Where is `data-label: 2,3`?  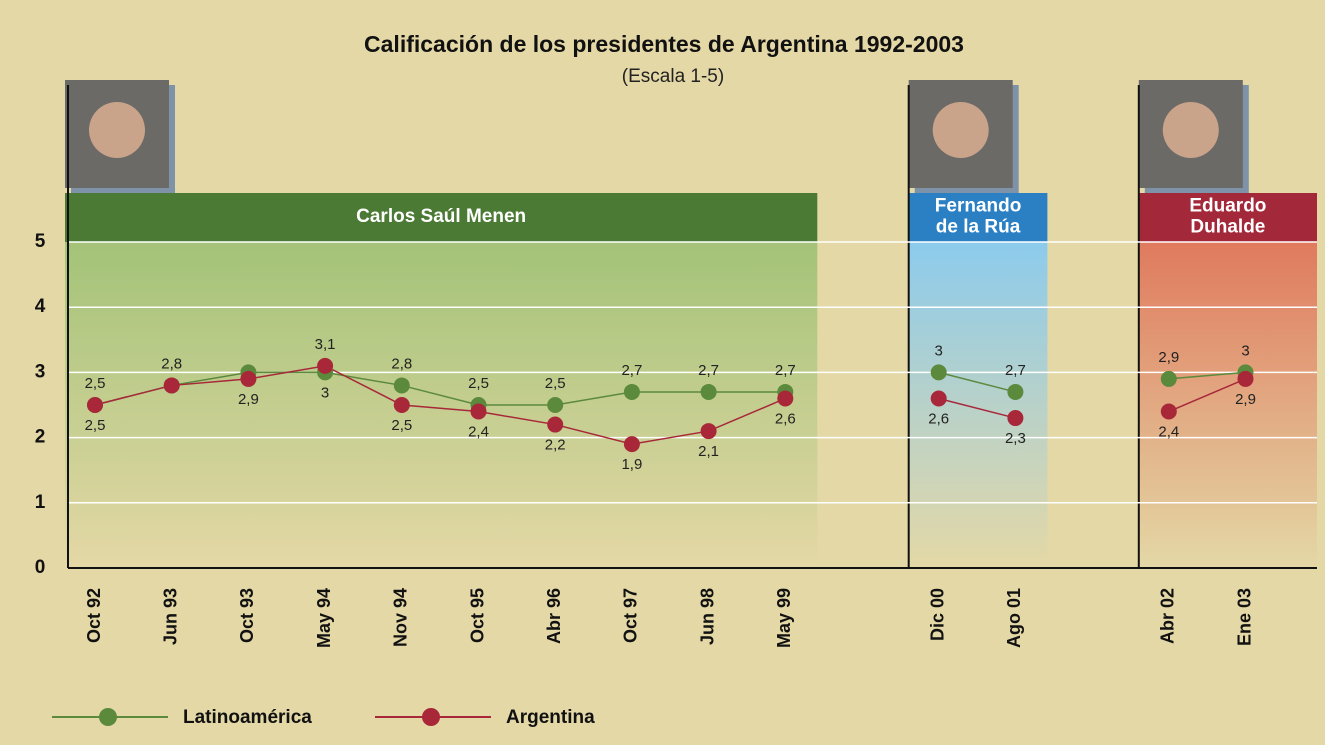 data-label: 2,3 is located at coordinates (1015, 438).